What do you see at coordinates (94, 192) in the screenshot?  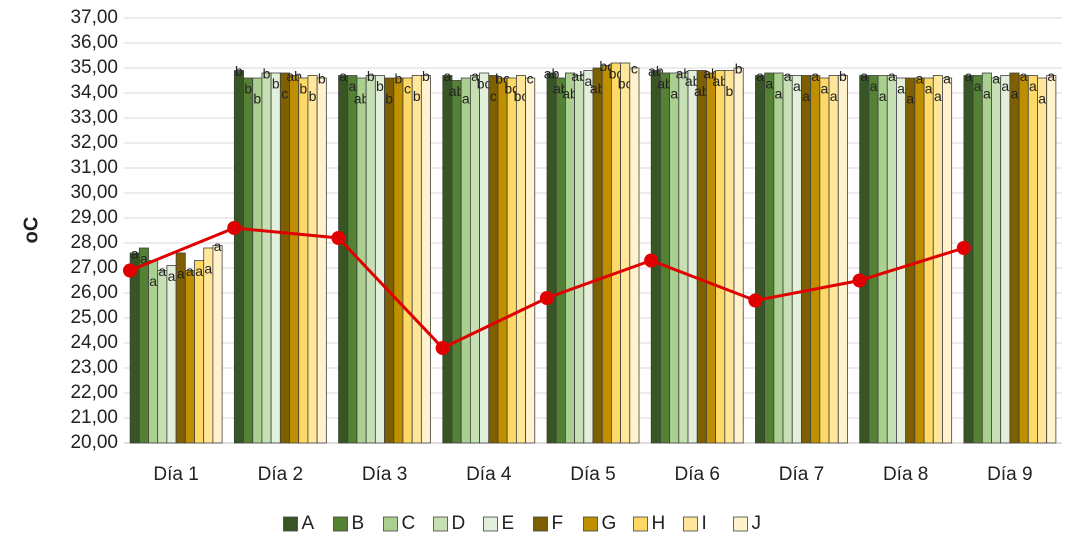 I see `y-tick-label: 30,00` at bounding box center [94, 192].